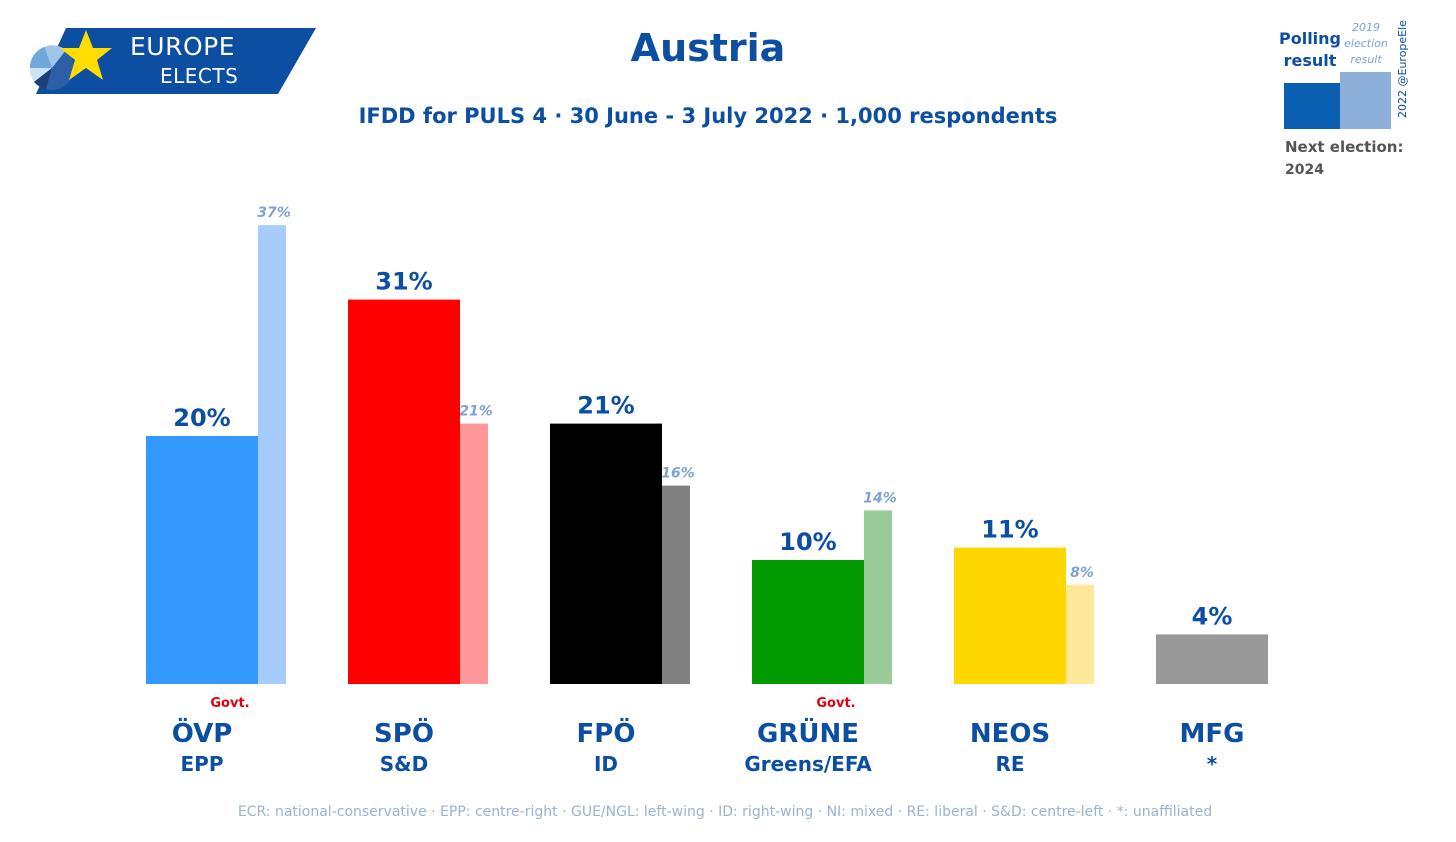  Describe the element at coordinates (1212, 659) in the screenshot. I see `bar-polling-mfg` at that location.